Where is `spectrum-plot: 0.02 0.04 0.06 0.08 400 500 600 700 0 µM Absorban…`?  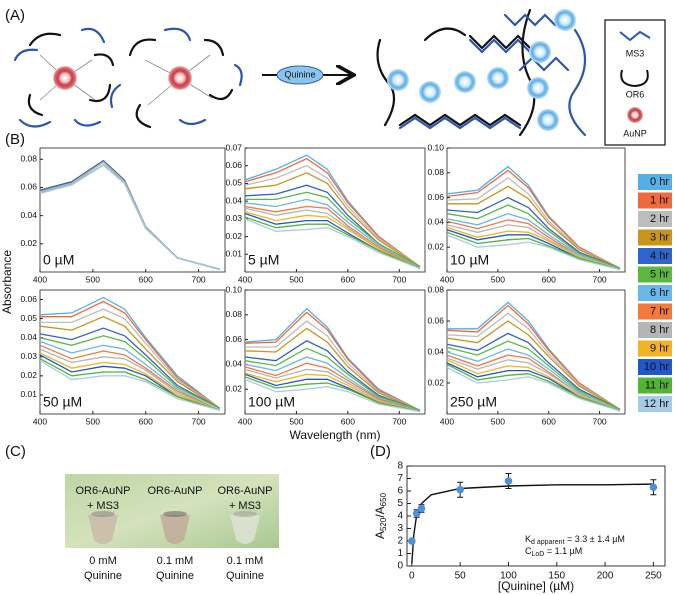 spectrum-plot: 0.02 0.04 0.06 0.08 400 500 600 700 0 µM Absorban… is located at coordinates (113, 230).